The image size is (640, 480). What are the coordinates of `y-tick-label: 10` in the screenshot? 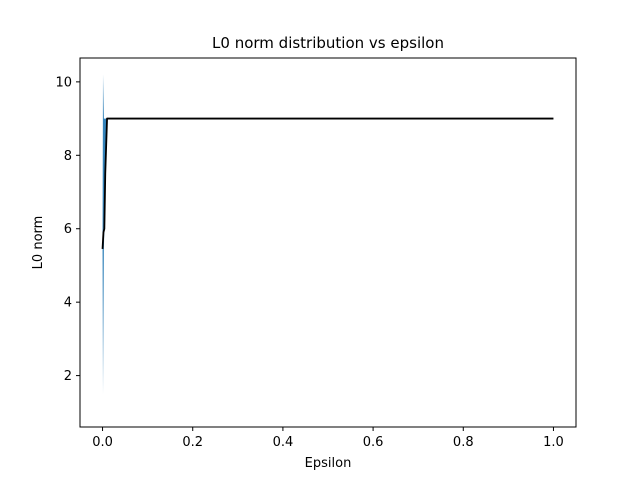 It's located at (63, 82).